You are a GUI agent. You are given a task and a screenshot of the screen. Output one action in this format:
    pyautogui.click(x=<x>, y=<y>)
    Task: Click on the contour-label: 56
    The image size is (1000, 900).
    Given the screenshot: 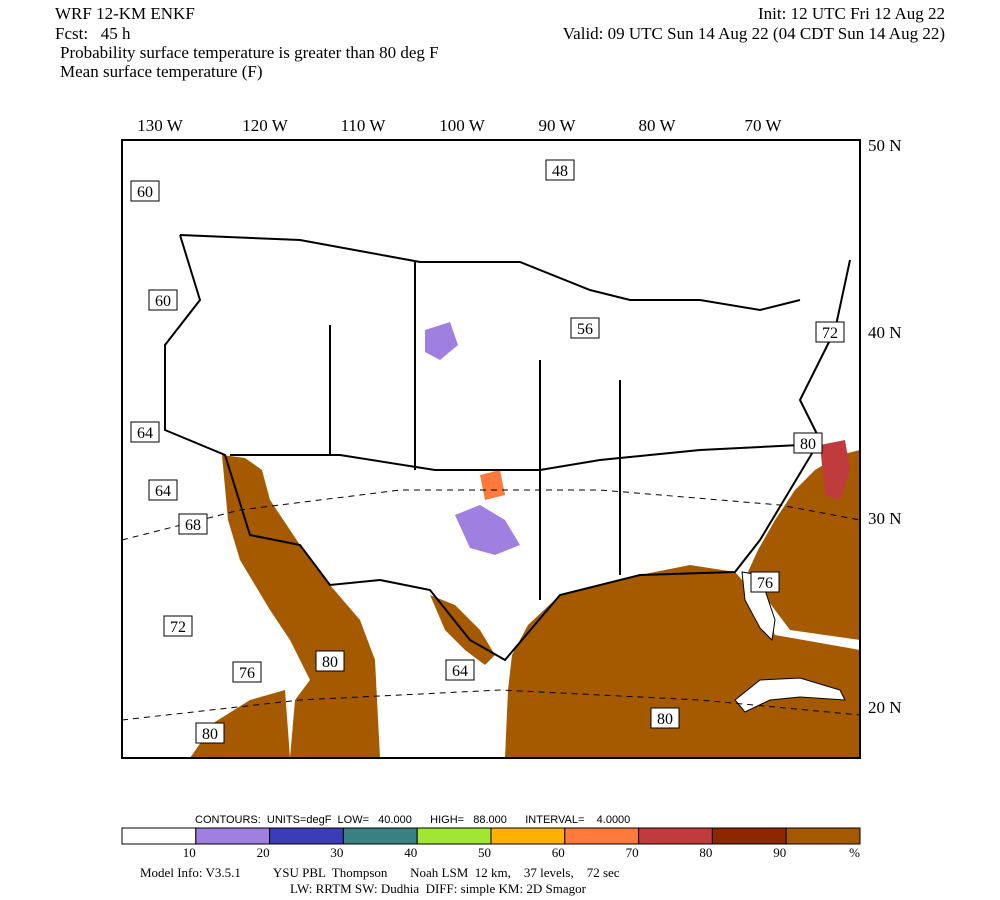 What is the action you would take?
    pyautogui.click(x=585, y=329)
    